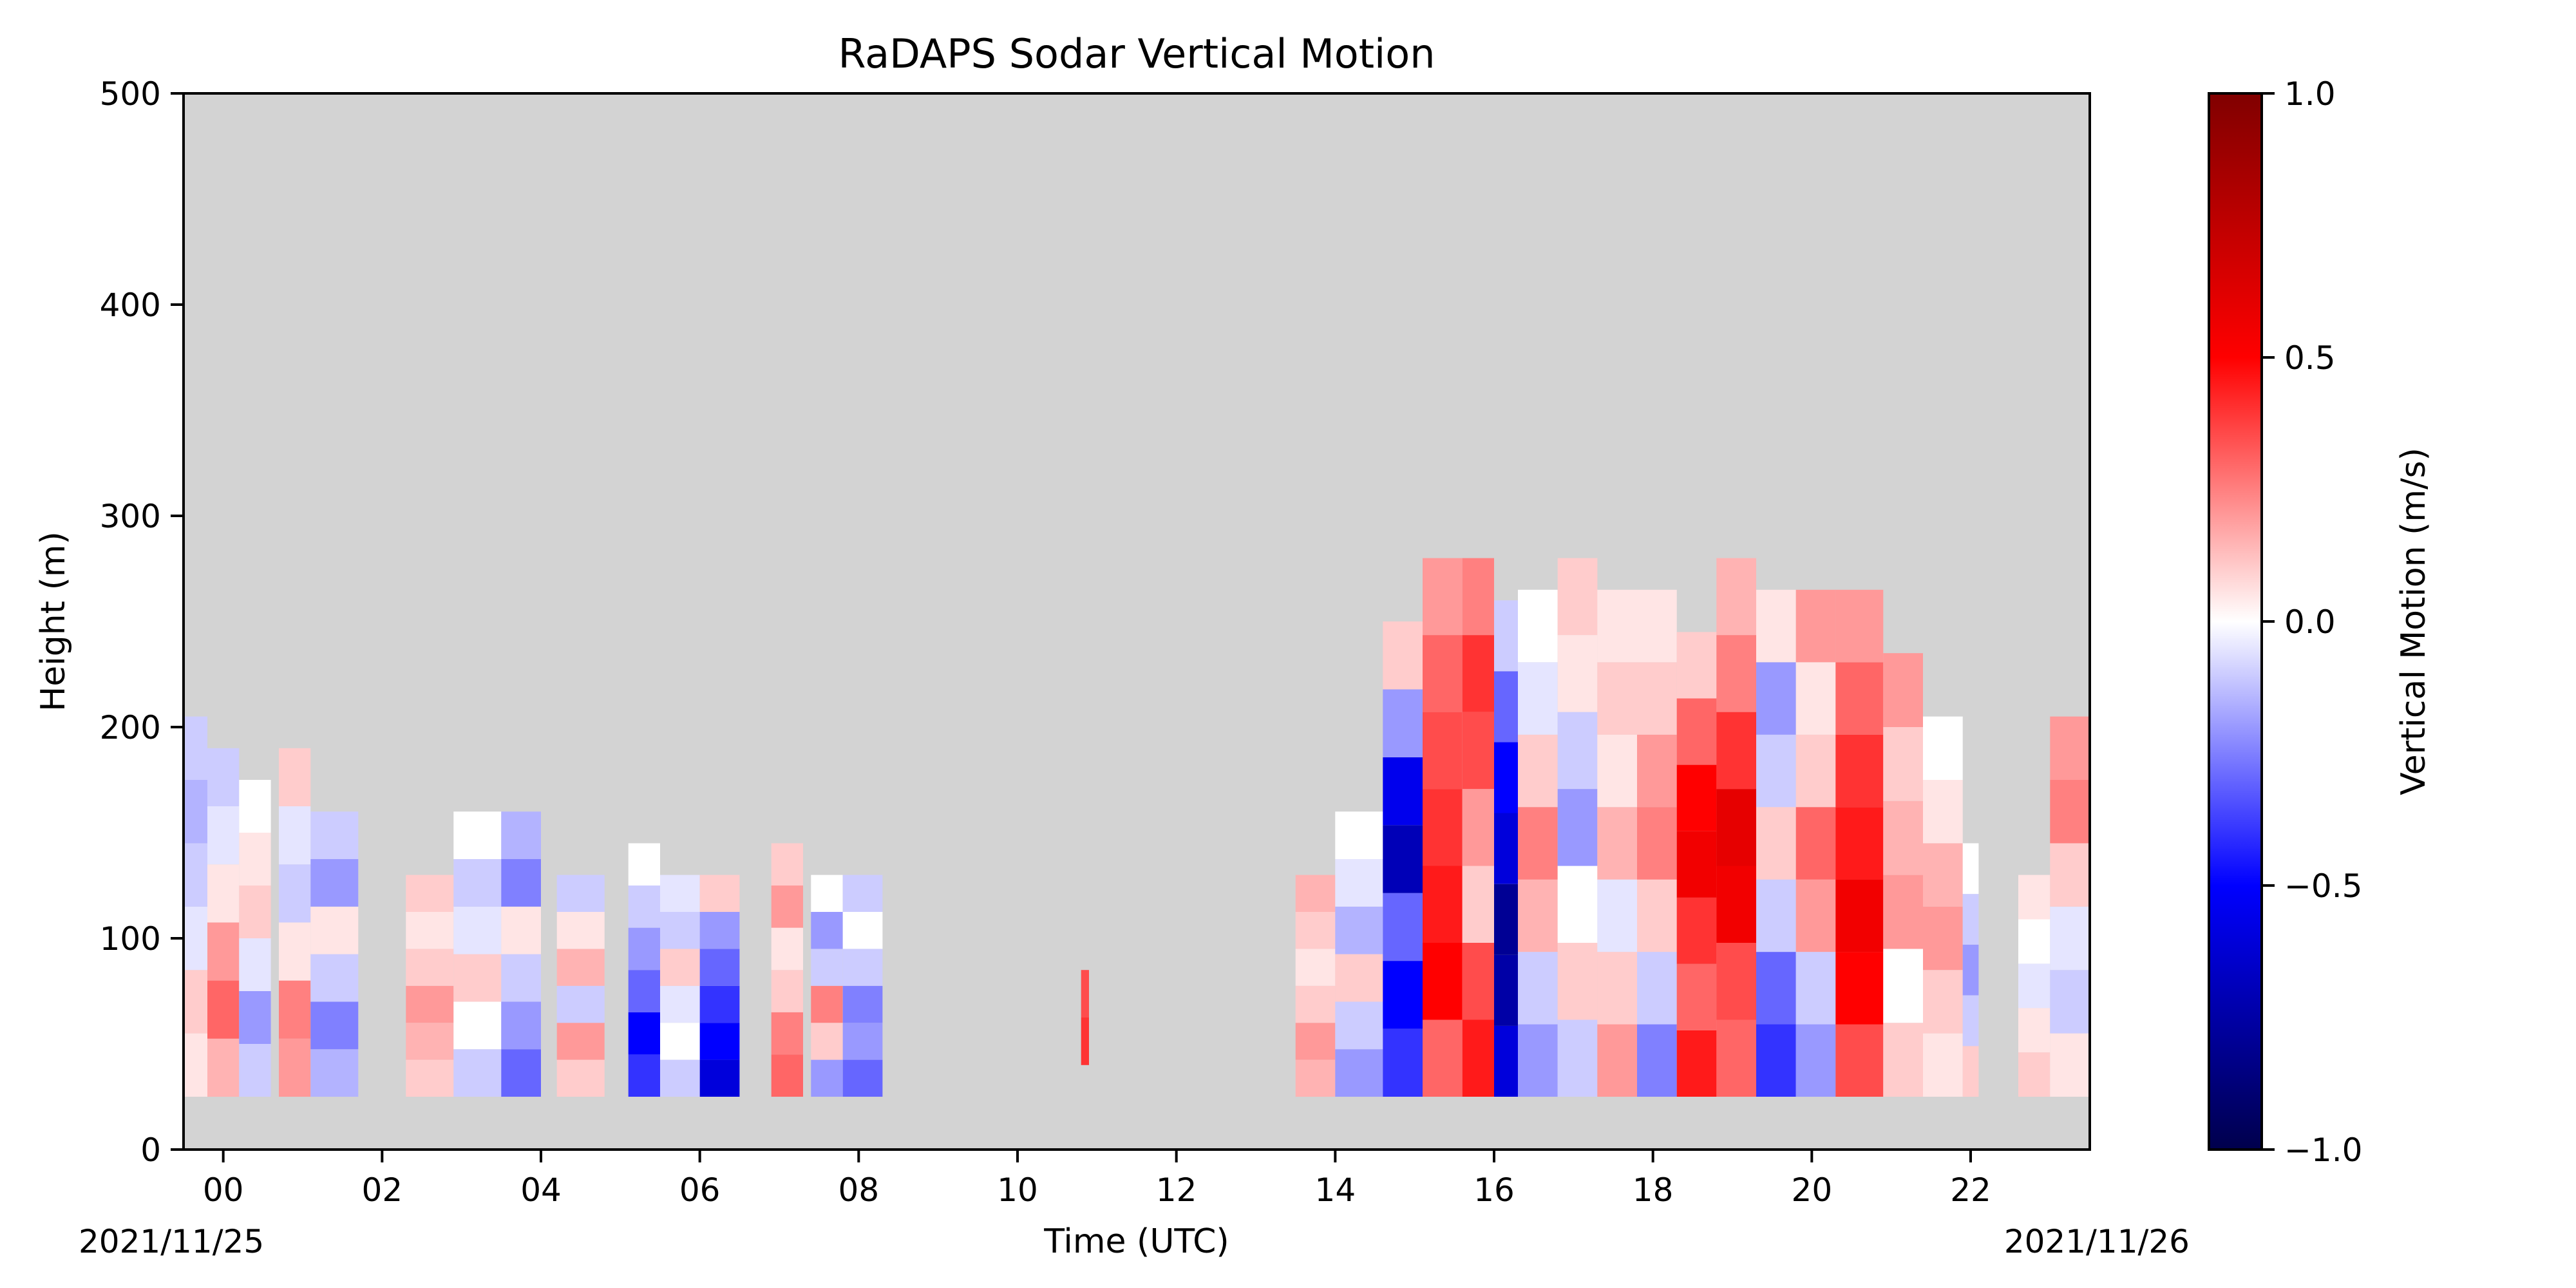 The image size is (2576, 1288). I want to click on x-axis-label: Time (UTC), so click(1136, 1241).